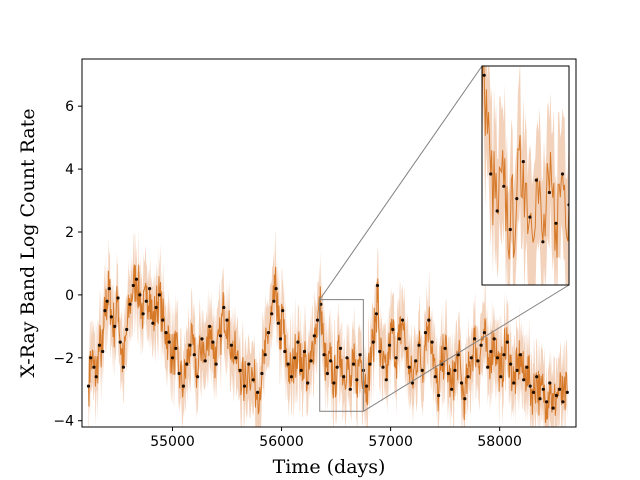 The height and width of the screenshot is (480, 640). I want to click on inset-zoom, so click(525, 175).